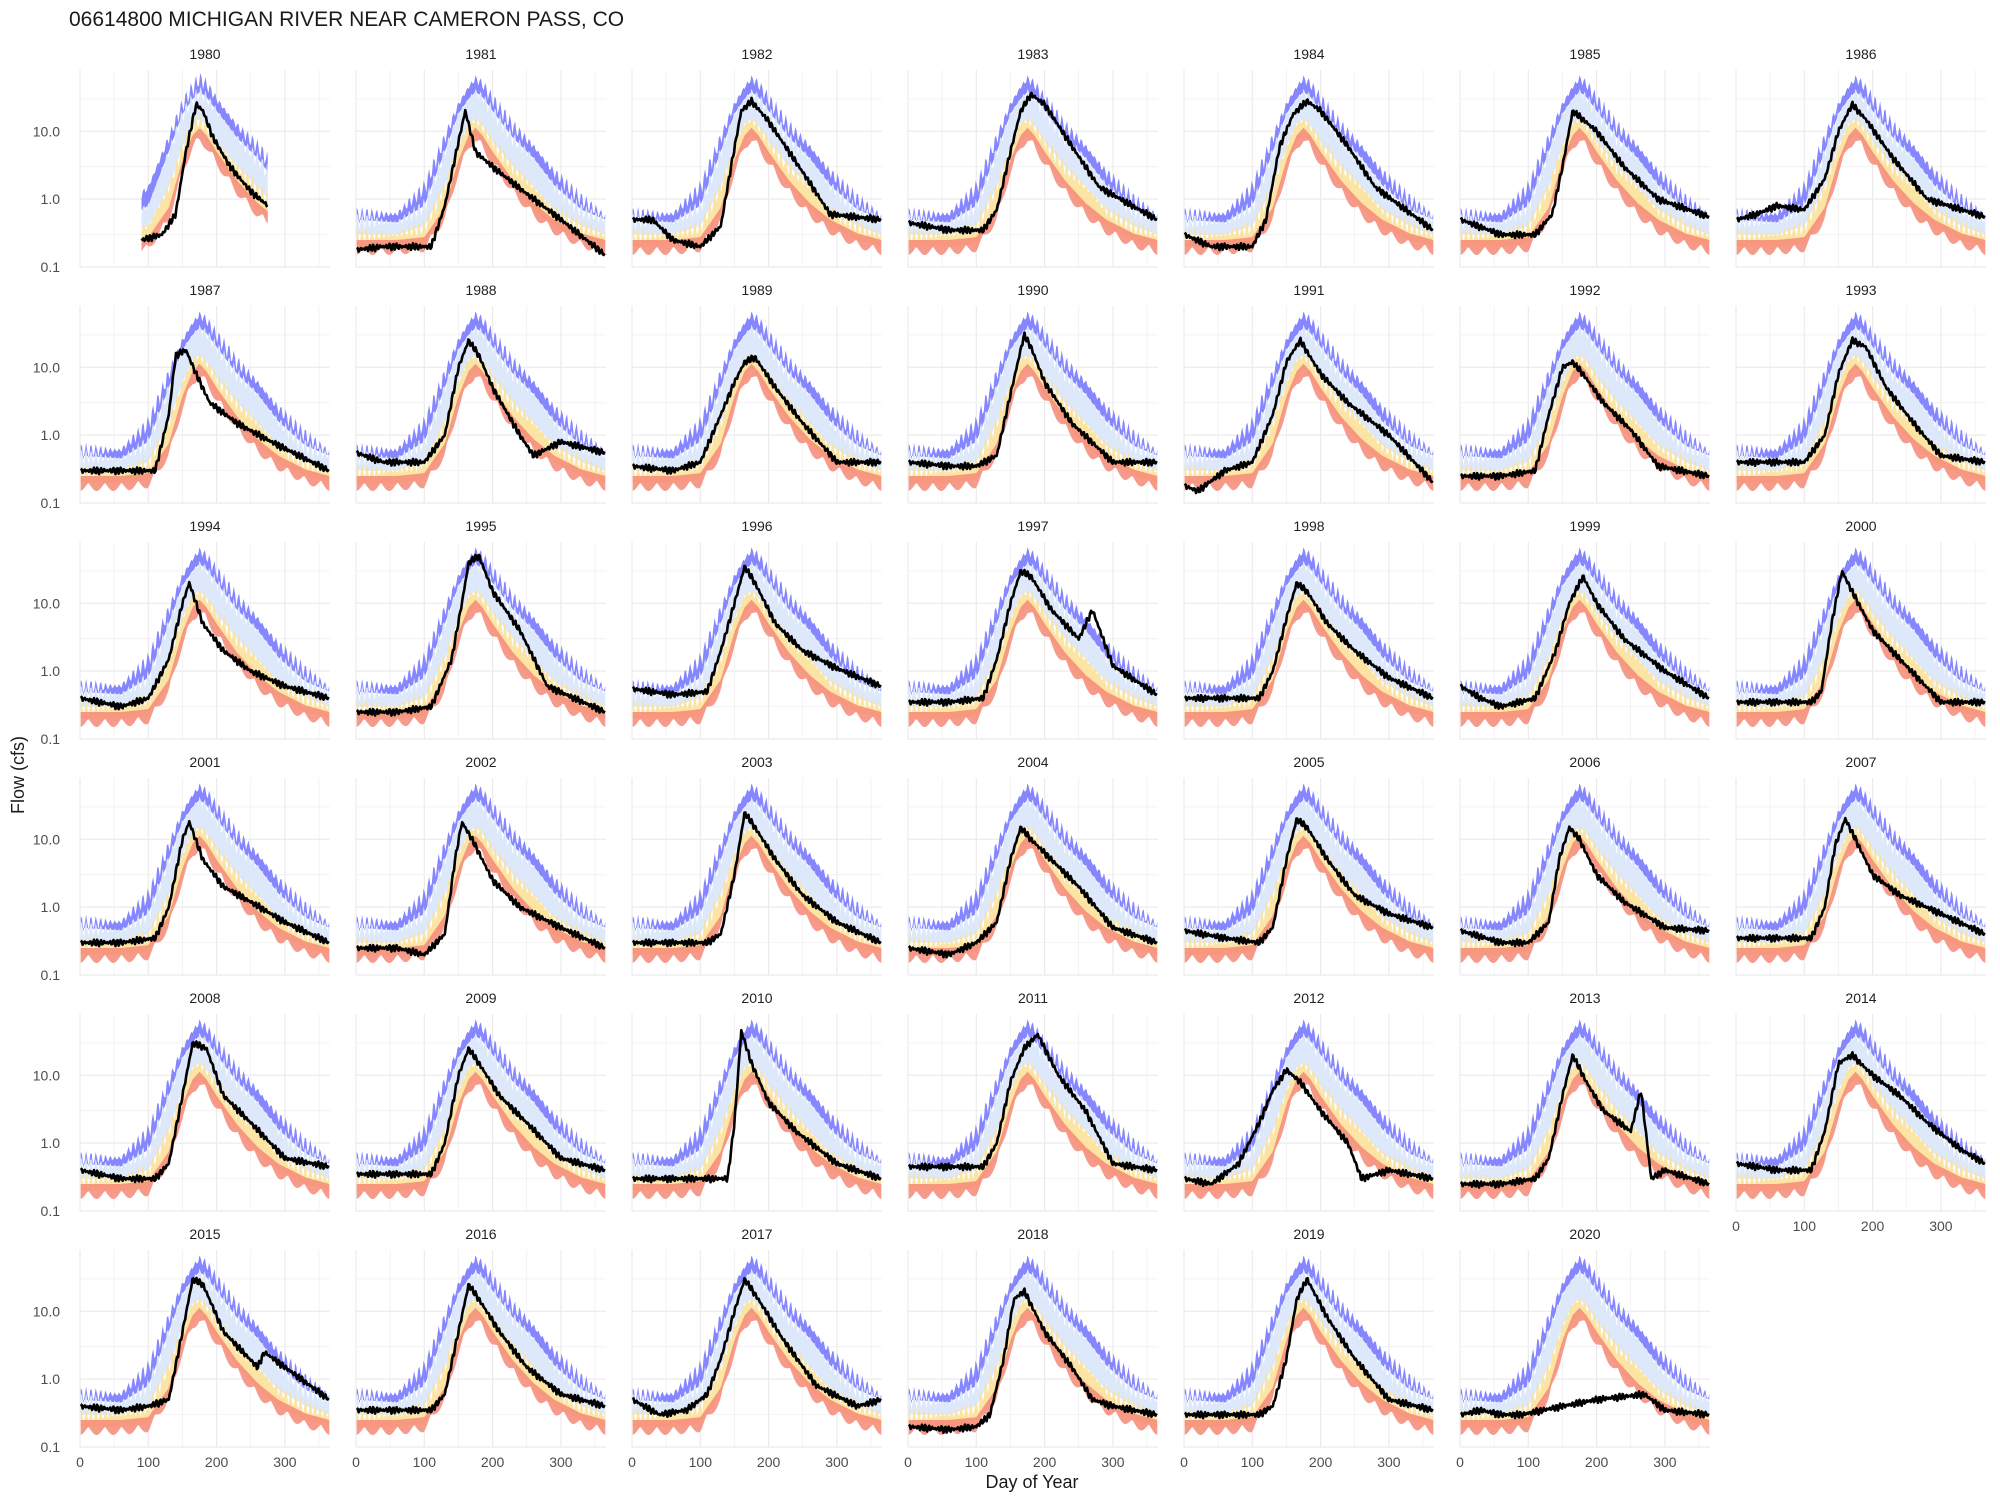  What do you see at coordinates (756, 173) in the screenshot?
I see `observed-flow-line-1982` at bounding box center [756, 173].